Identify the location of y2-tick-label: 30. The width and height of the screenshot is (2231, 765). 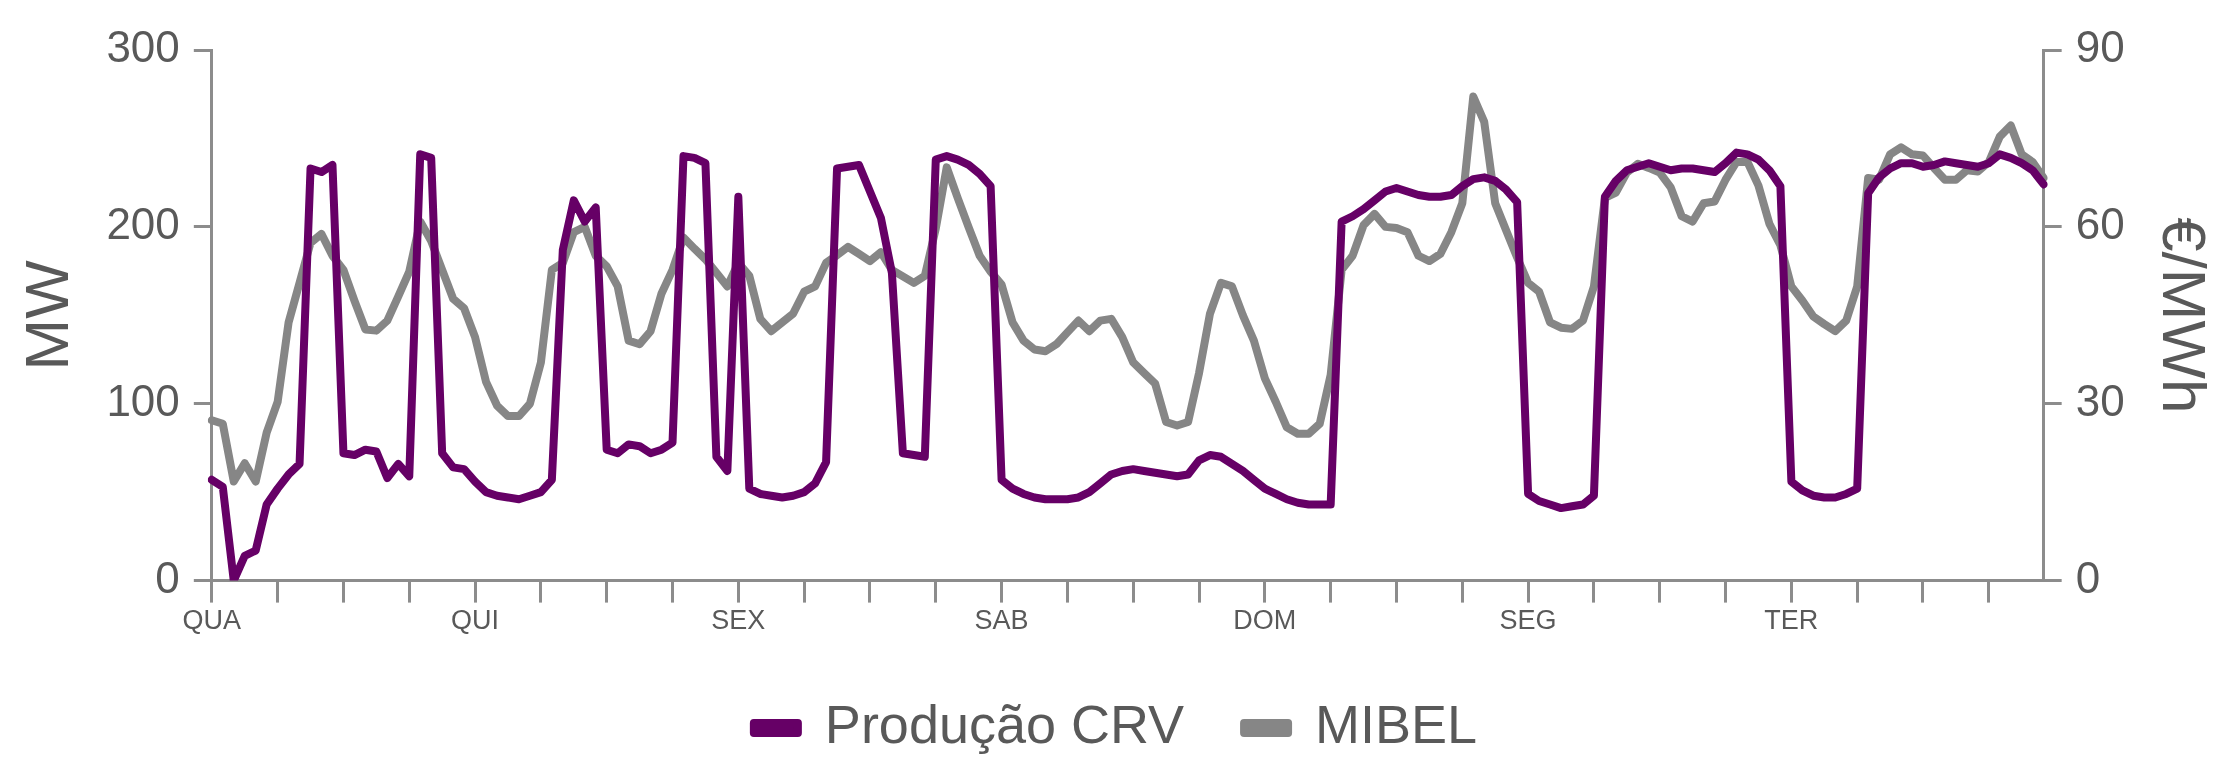
(2100, 400).